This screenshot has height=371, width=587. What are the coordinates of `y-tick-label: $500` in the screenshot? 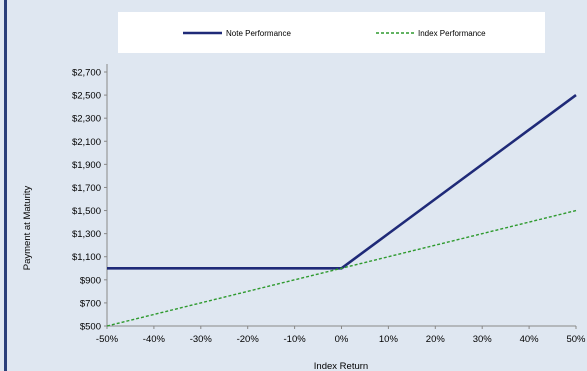 It's located at (90, 327).